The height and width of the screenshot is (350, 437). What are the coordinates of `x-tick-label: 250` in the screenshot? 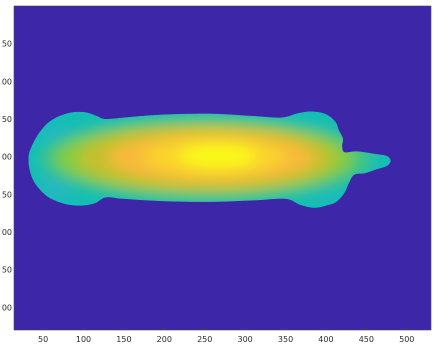 It's located at (204, 339).